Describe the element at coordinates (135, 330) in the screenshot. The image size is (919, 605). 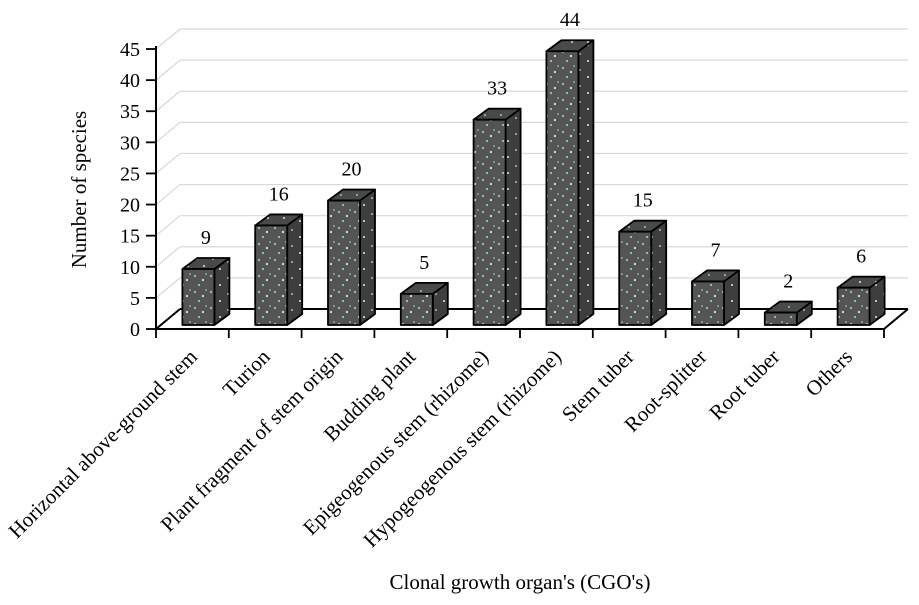
I see `y-tick-label: 0` at that location.